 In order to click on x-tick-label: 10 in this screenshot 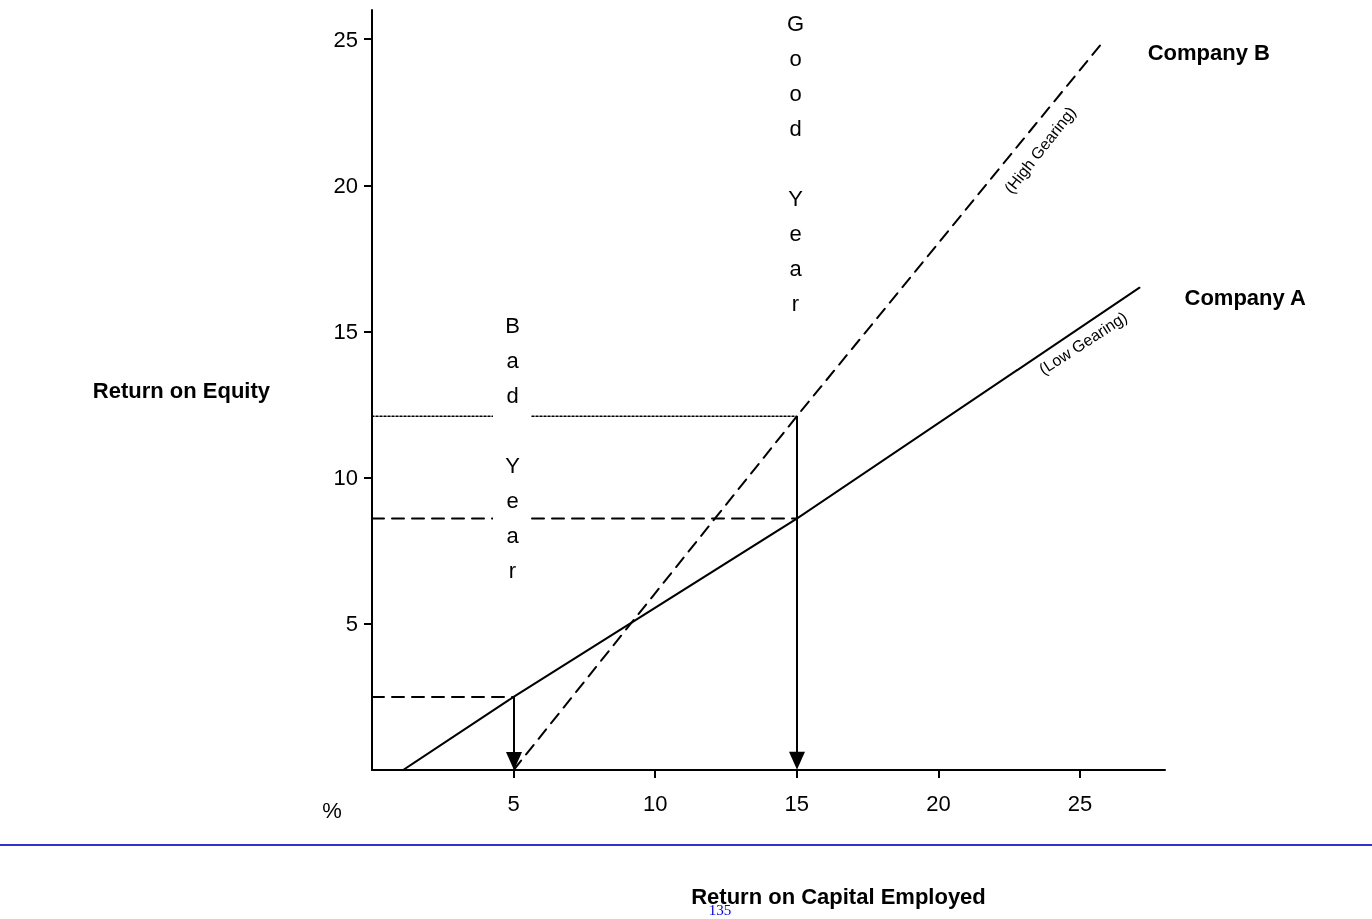, I will do `click(655, 803)`.